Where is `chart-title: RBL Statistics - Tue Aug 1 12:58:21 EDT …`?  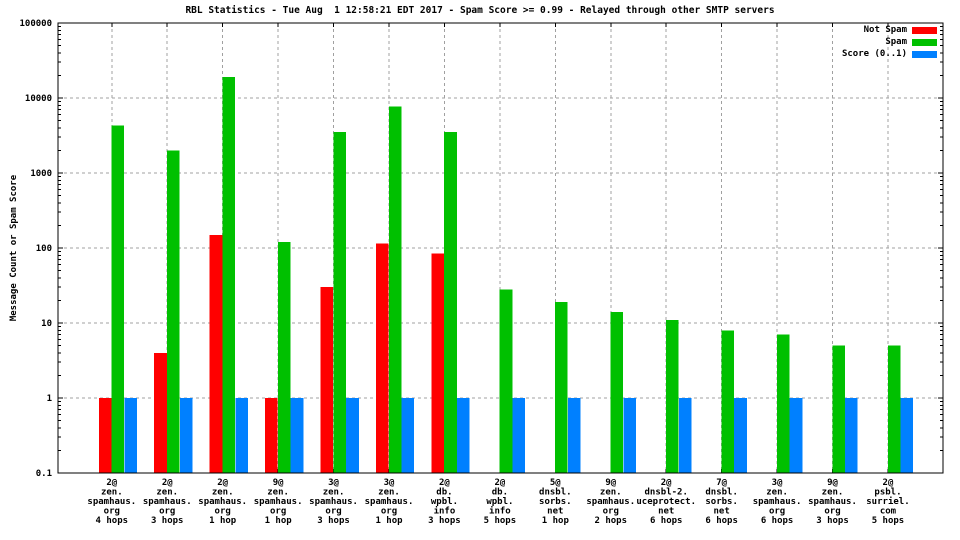
chart-title: RBL Statistics - Tue Aug 1 12:58:21 EDT … is located at coordinates (480, 10).